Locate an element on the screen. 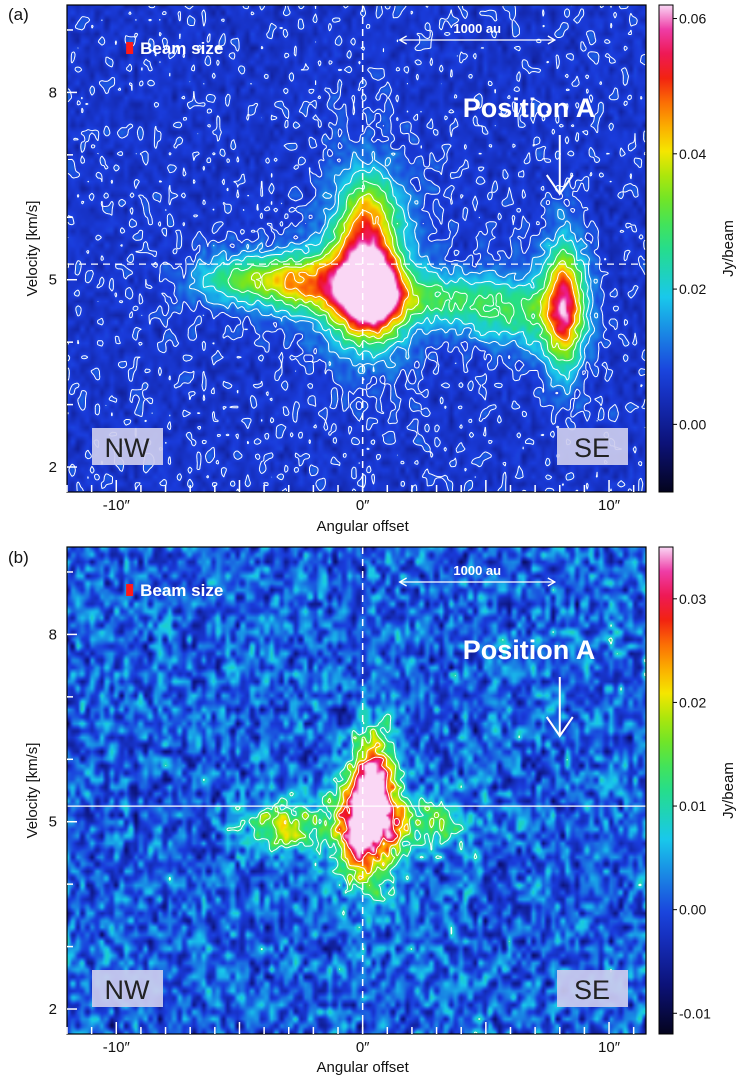 This screenshot has width=738, height=1089. panel-label: (b) is located at coordinates (18, 557).